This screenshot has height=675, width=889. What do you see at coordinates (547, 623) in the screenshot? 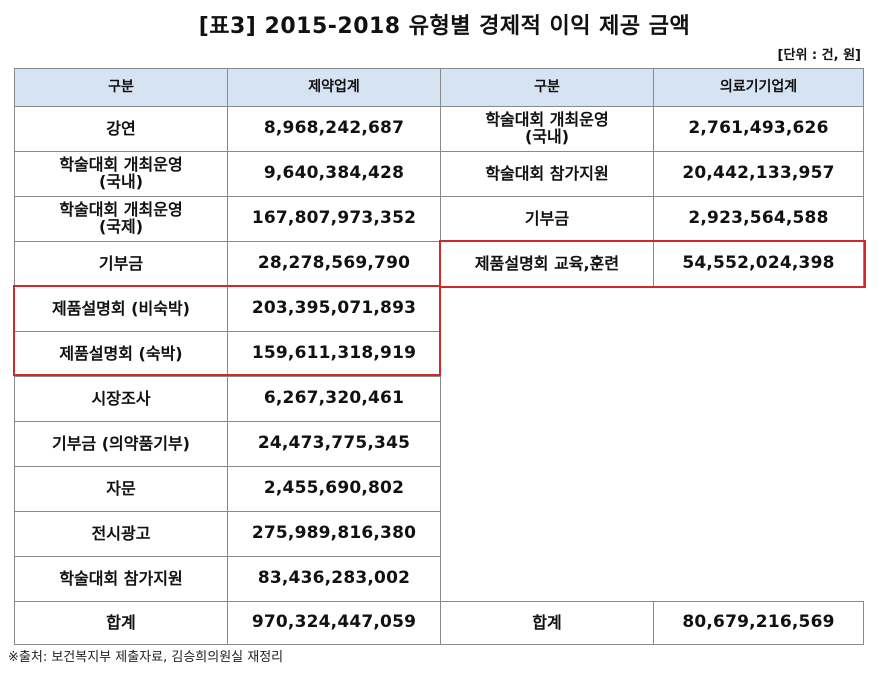
I see `total-label-right: 합계` at bounding box center [547, 623].